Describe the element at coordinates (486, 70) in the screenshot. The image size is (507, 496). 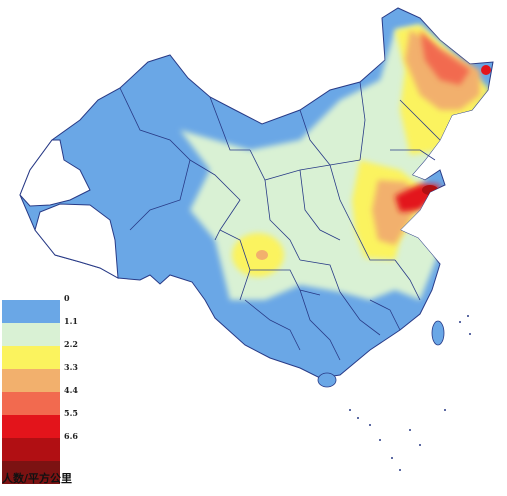
I see `northeast-dark` at that location.